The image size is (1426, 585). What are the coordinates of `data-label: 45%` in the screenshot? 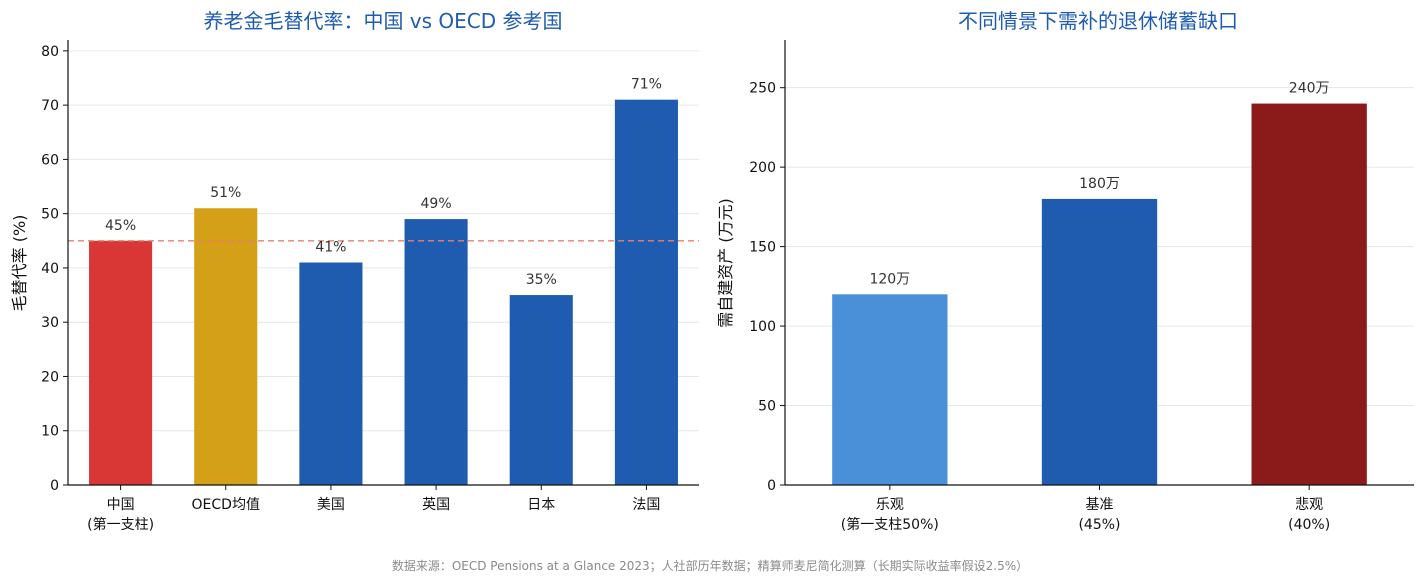 It's located at (120, 226).